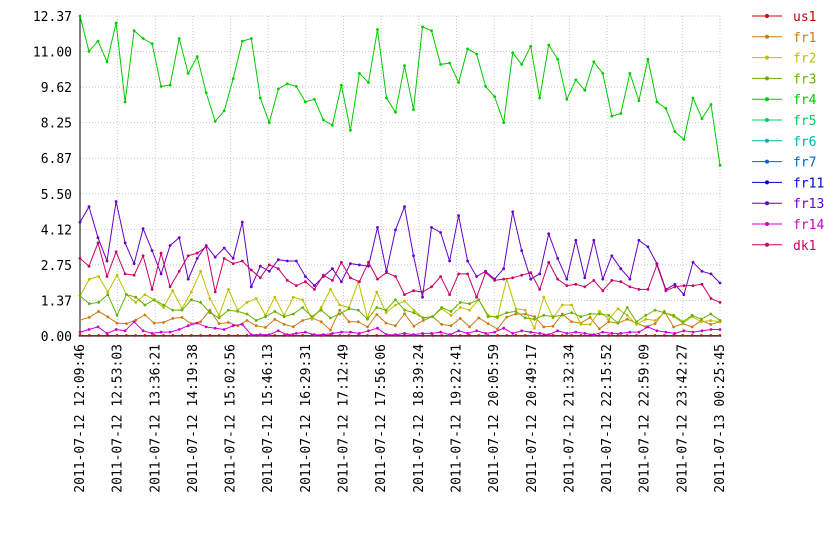  I want to click on y-tick-label: 2.75, so click(56, 266).